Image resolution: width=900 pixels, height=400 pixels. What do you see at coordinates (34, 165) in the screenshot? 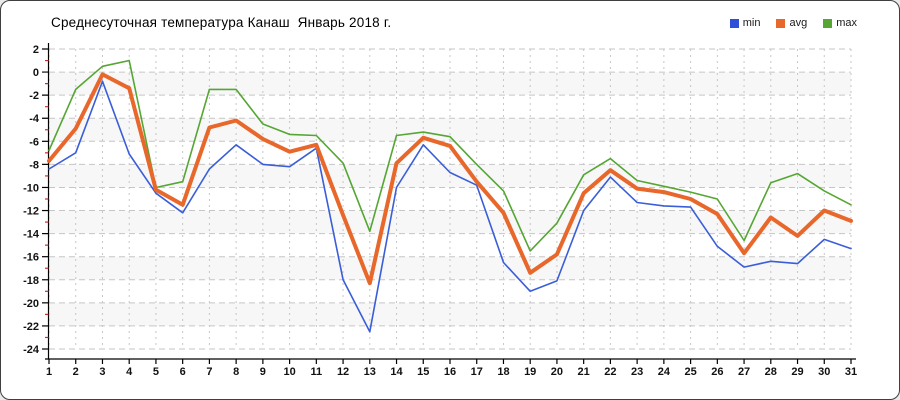
I see `y-tick-label: -8` at bounding box center [34, 165].